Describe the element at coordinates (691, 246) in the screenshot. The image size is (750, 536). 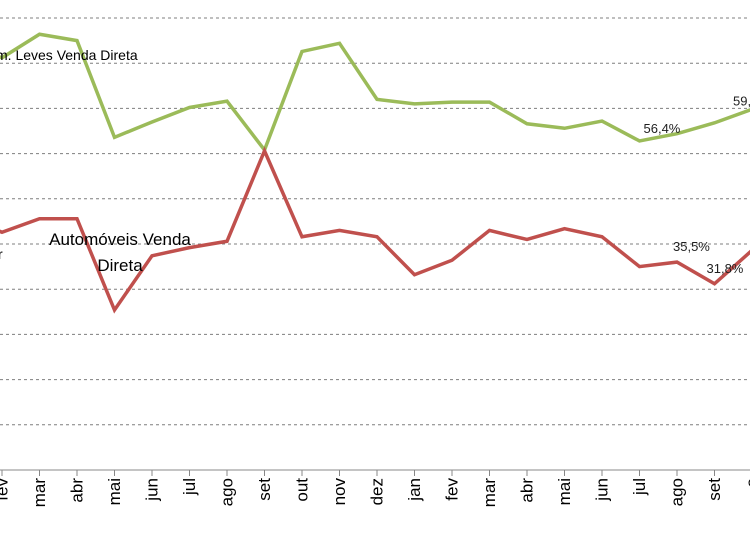
I see `data-label: 35,5%` at that location.